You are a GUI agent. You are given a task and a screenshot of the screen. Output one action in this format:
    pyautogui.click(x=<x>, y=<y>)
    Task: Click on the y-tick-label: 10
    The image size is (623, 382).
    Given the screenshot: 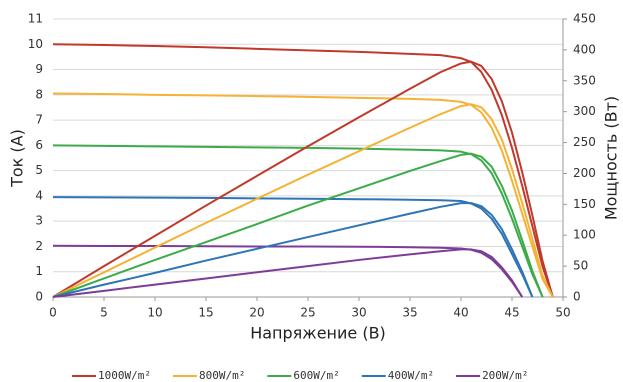 What is the action you would take?
    pyautogui.click(x=35, y=44)
    